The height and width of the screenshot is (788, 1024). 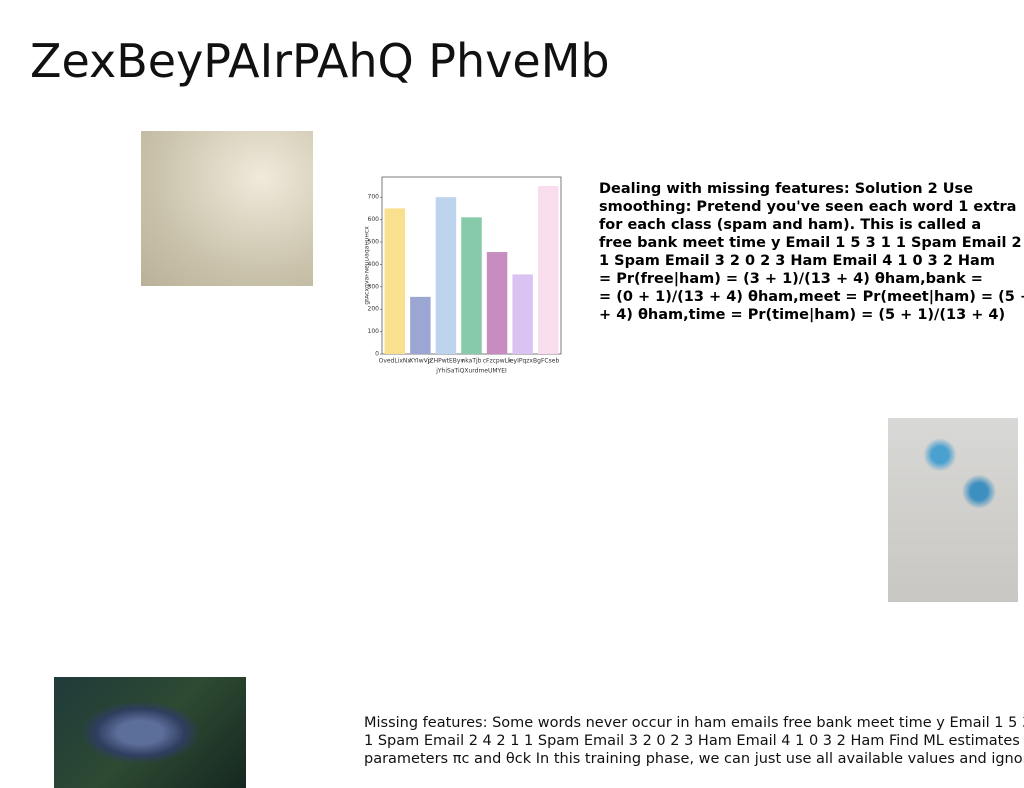 What do you see at coordinates (395, 361) in the screenshot?
I see `x-tick-label: OvedLixNx` at bounding box center [395, 361].